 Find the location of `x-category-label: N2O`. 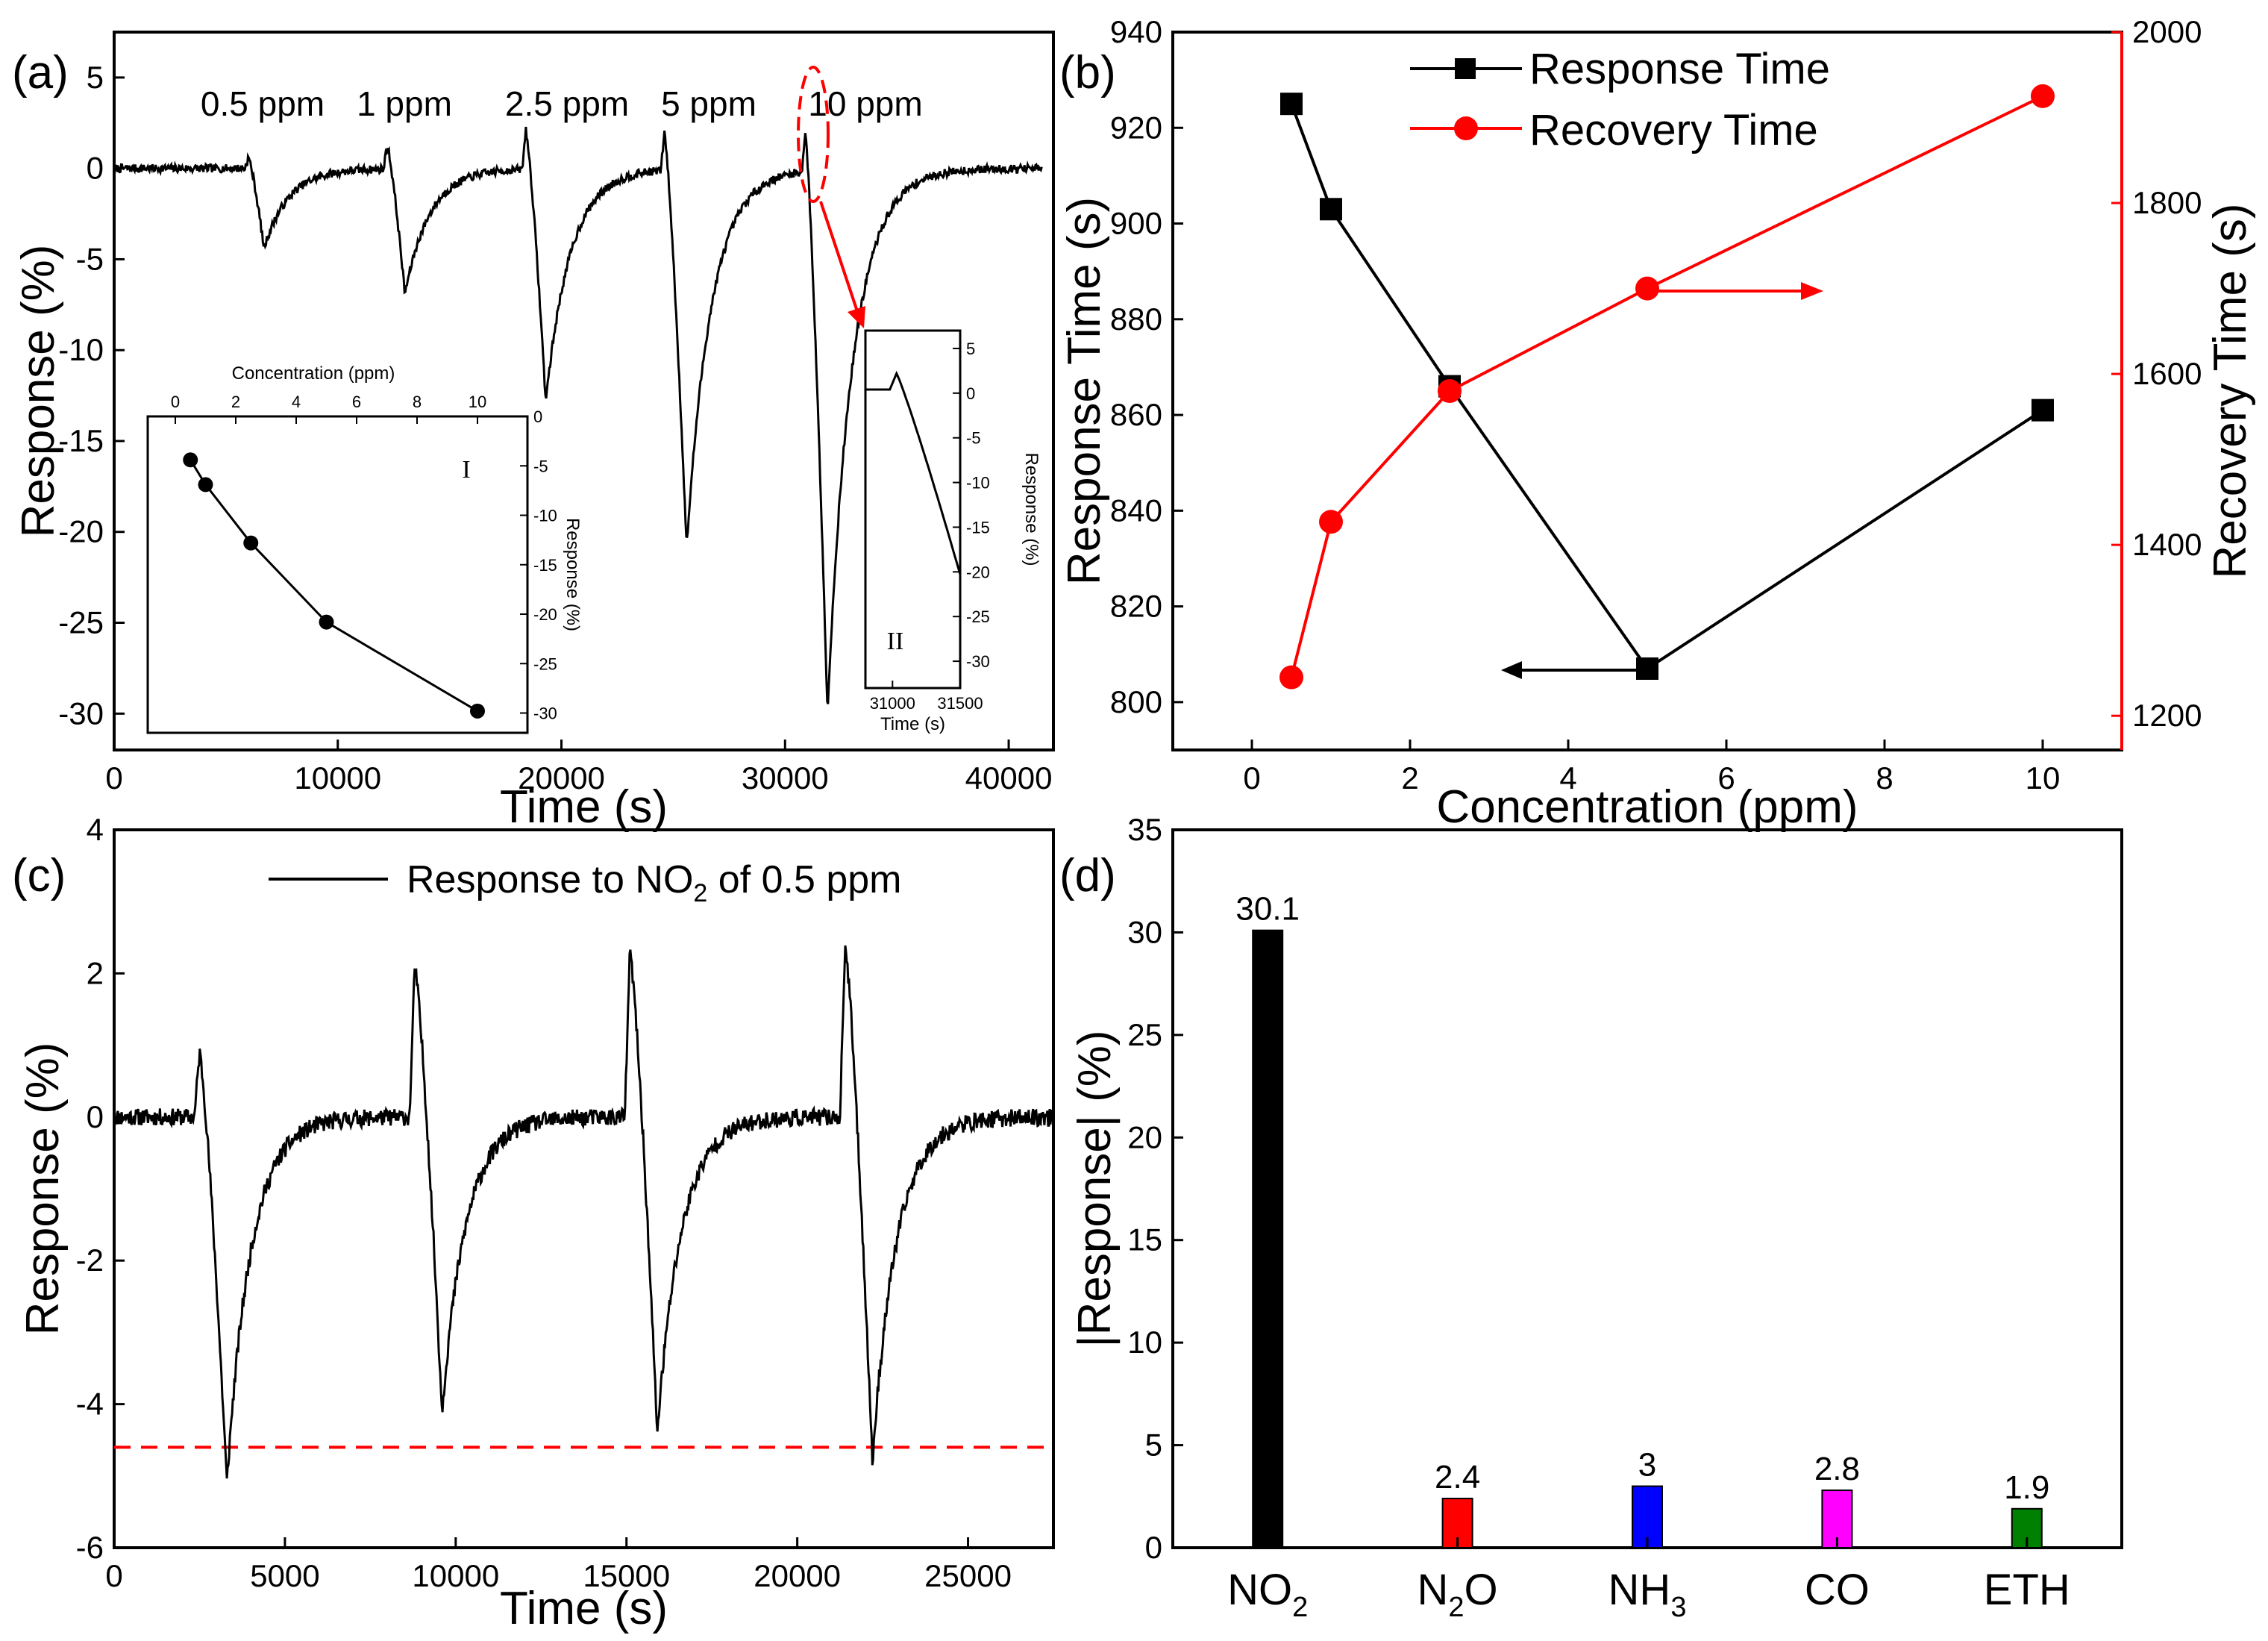

x-category-label: N2O is located at coordinates (1458, 1594).